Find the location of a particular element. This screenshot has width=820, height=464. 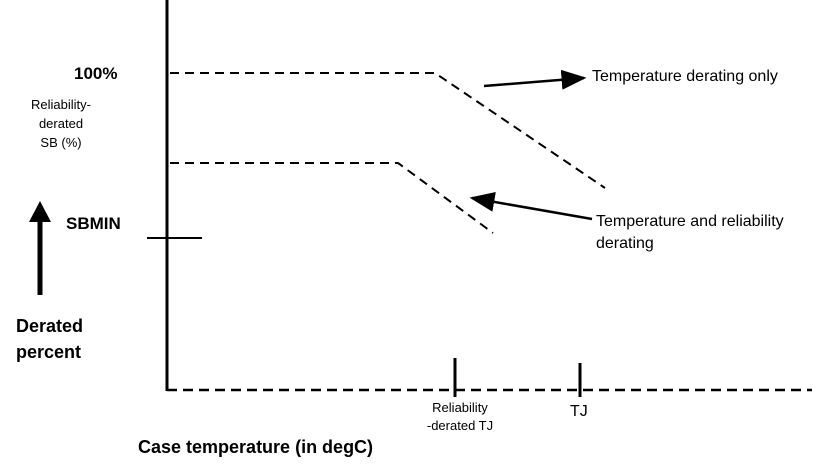

temperature-only-callout-arrow is located at coordinates (535, 79).